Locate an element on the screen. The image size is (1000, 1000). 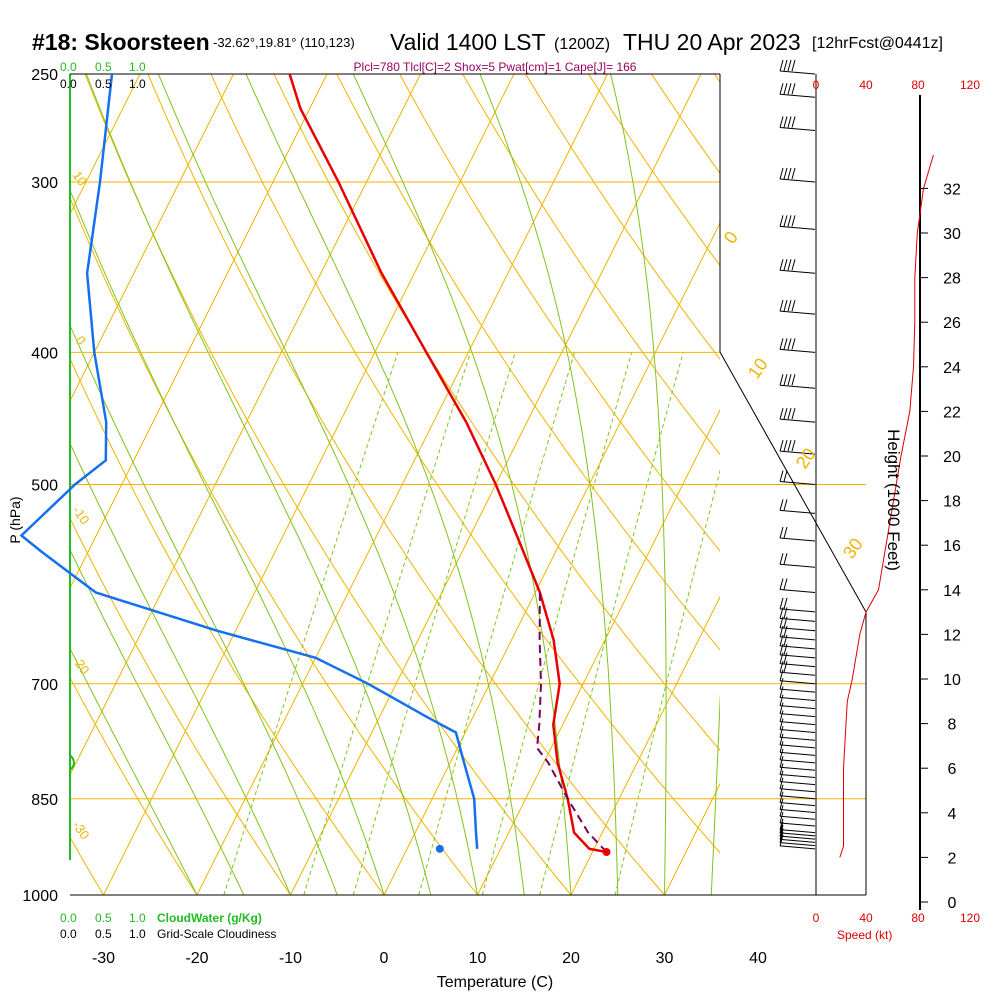
speed-tick-label-top: 40 is located at coordinates (866, 85).